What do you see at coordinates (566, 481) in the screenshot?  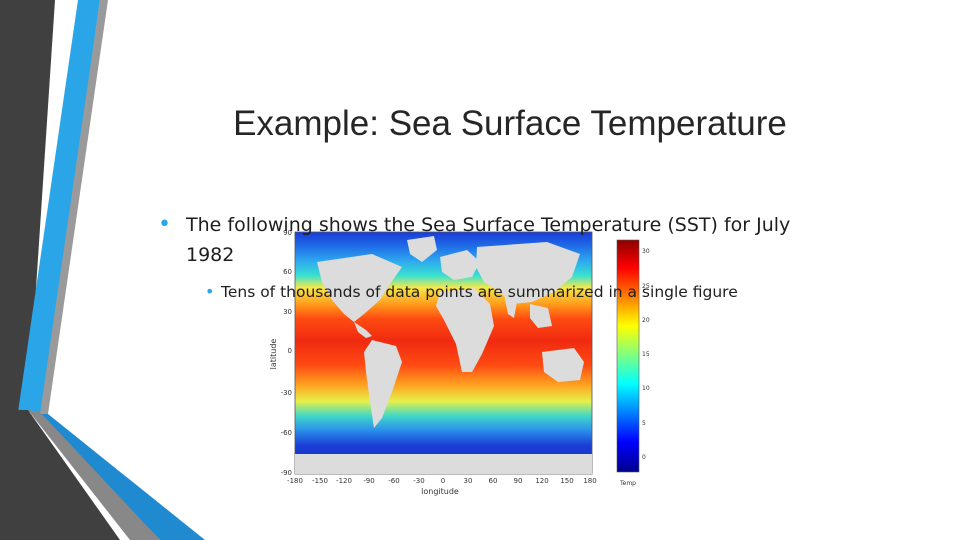 I see `x-tick-label: 150` at bounding box center [566, 481].